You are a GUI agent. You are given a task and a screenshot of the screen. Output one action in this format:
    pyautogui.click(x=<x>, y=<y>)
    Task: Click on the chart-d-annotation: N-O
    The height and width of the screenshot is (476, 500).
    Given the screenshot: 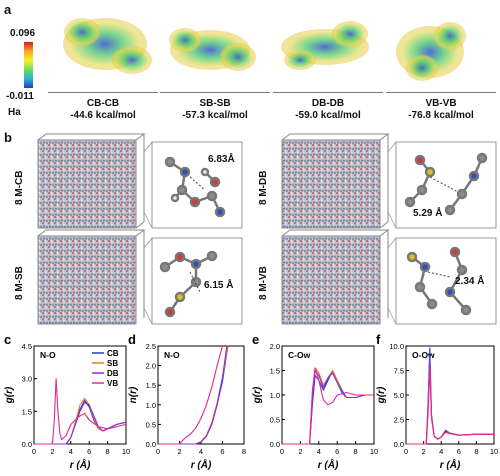 What is the action you would take?
    pyautogui.click(x=172, y=355)
    